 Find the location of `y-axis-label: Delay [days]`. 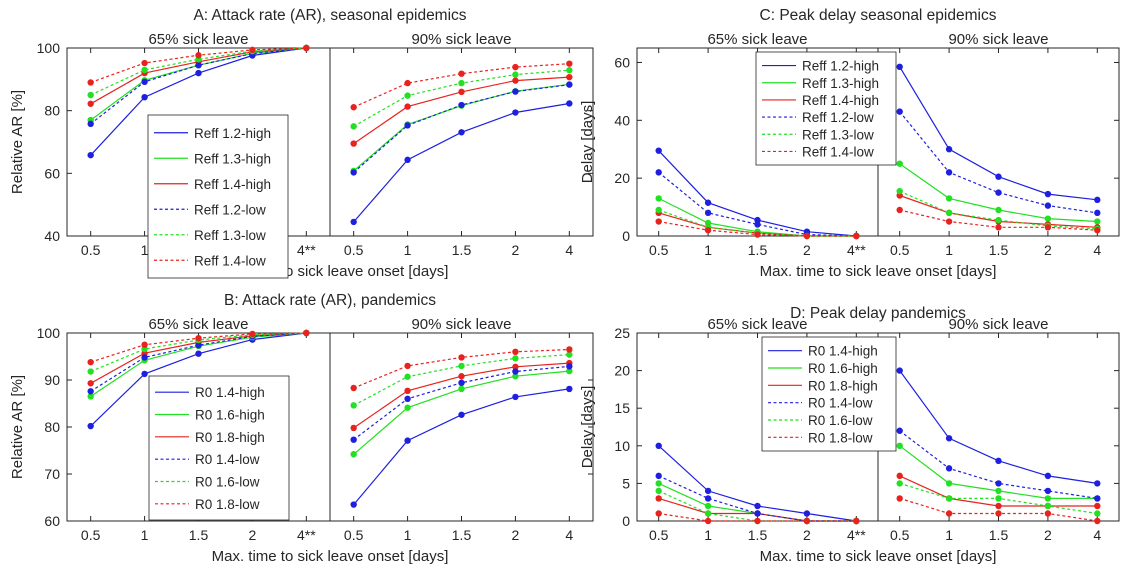

y-axis-label: Delay [days] is located at coordinates (587, 142).